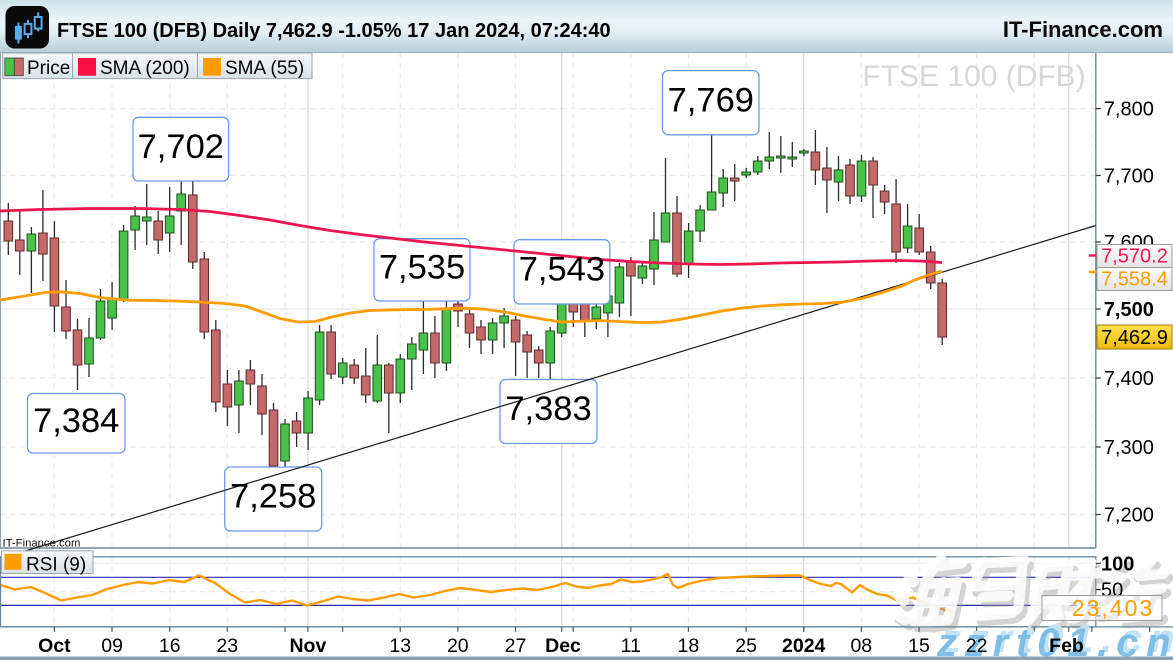  I want to click on svg-text: 15, so click(919, 646).